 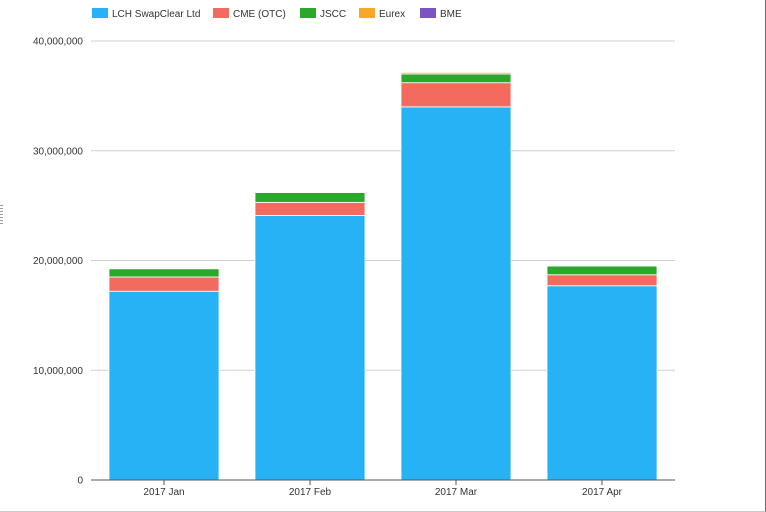 What do you see at coordinates (602, 280) in the screenshot?
I see `bar-segment-cme-otc-2017-apr` at bounding box center [602, 280].